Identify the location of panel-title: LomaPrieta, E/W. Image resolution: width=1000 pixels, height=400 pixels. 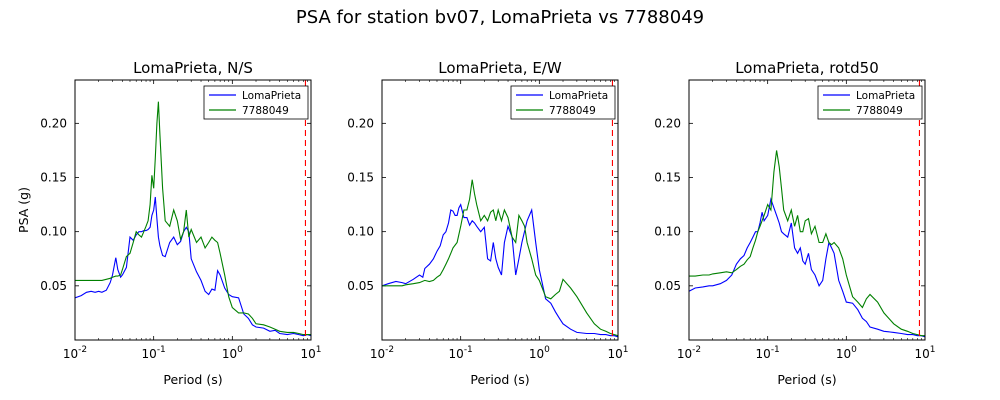
(500, 68).